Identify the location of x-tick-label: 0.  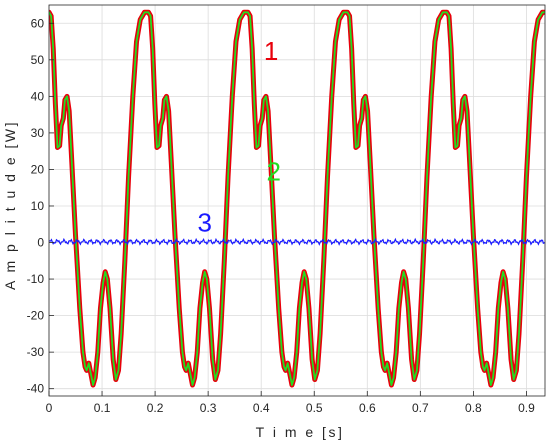
(49, 408).